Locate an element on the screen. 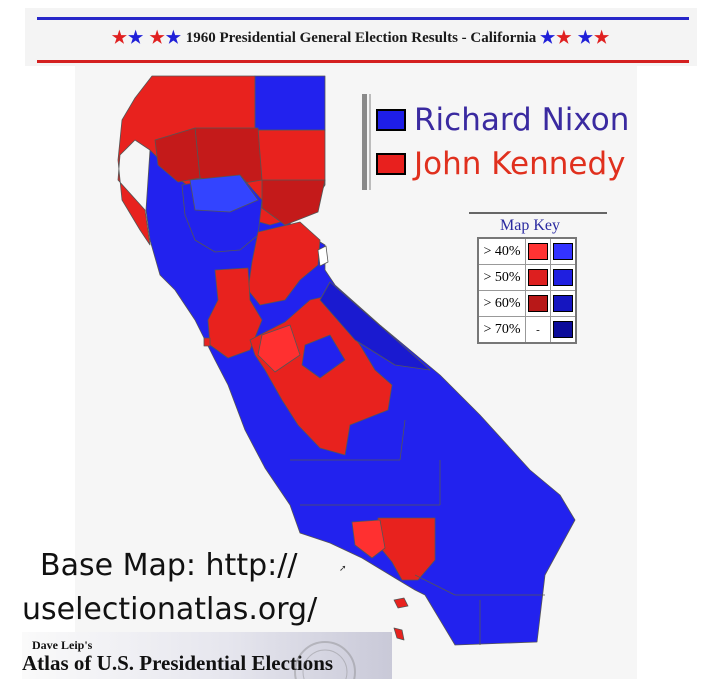 This screenshot has width=703, height=679. map-key-title: Map Key is located at coordinates (530, 225).